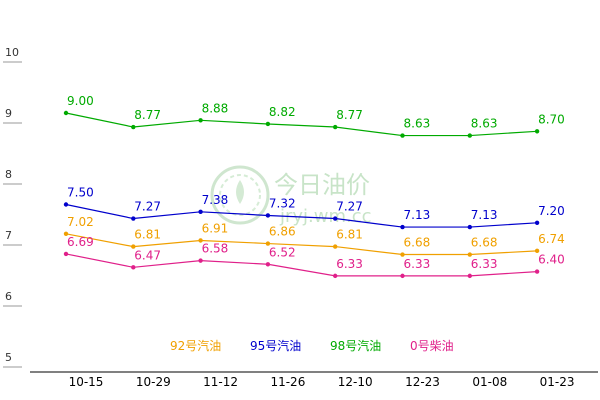 Image resolution: width=600 pixels, height=400 pixels. I want to click on x-tick-label: 11-26, so click(287, 382).